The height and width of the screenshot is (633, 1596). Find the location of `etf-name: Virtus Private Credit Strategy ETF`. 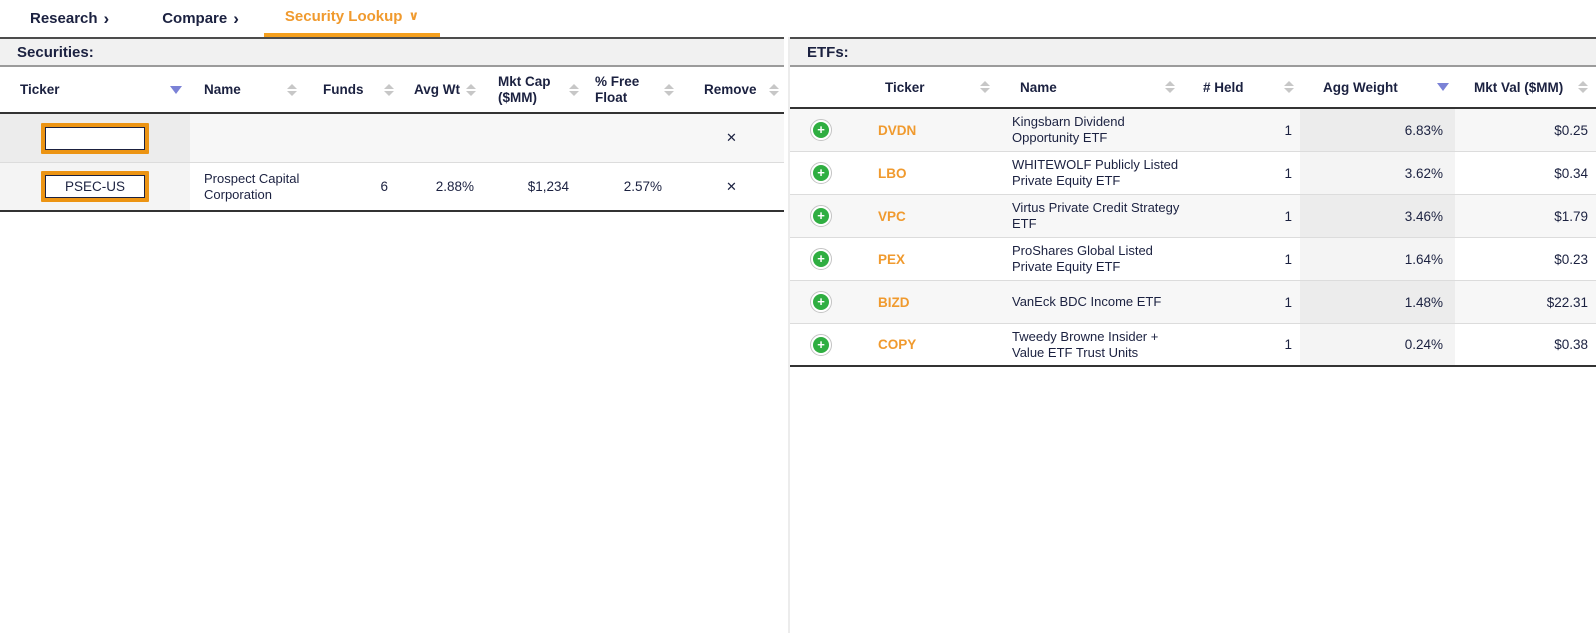

etf-name: Virtus Private Credit Strategy ETF is located at coordinates (1096, 215).